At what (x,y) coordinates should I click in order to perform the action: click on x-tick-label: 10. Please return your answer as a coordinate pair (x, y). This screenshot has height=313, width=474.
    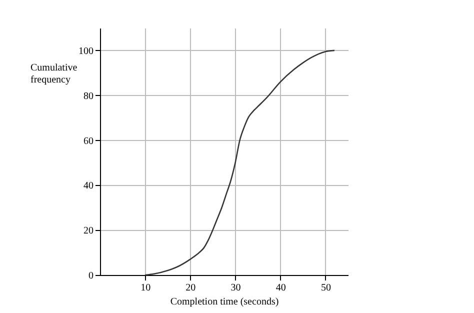
    Looking at the image, I should click on (145, 288).